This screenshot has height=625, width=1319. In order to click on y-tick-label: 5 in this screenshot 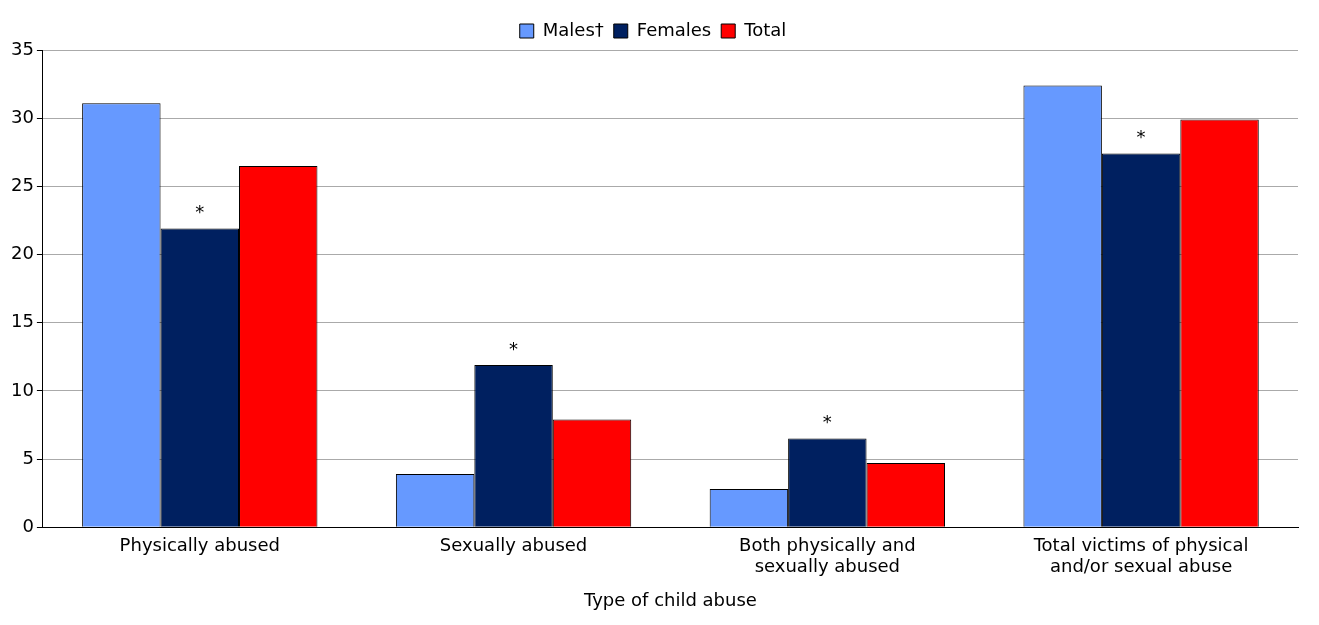, I will do `click(28, 457)`.